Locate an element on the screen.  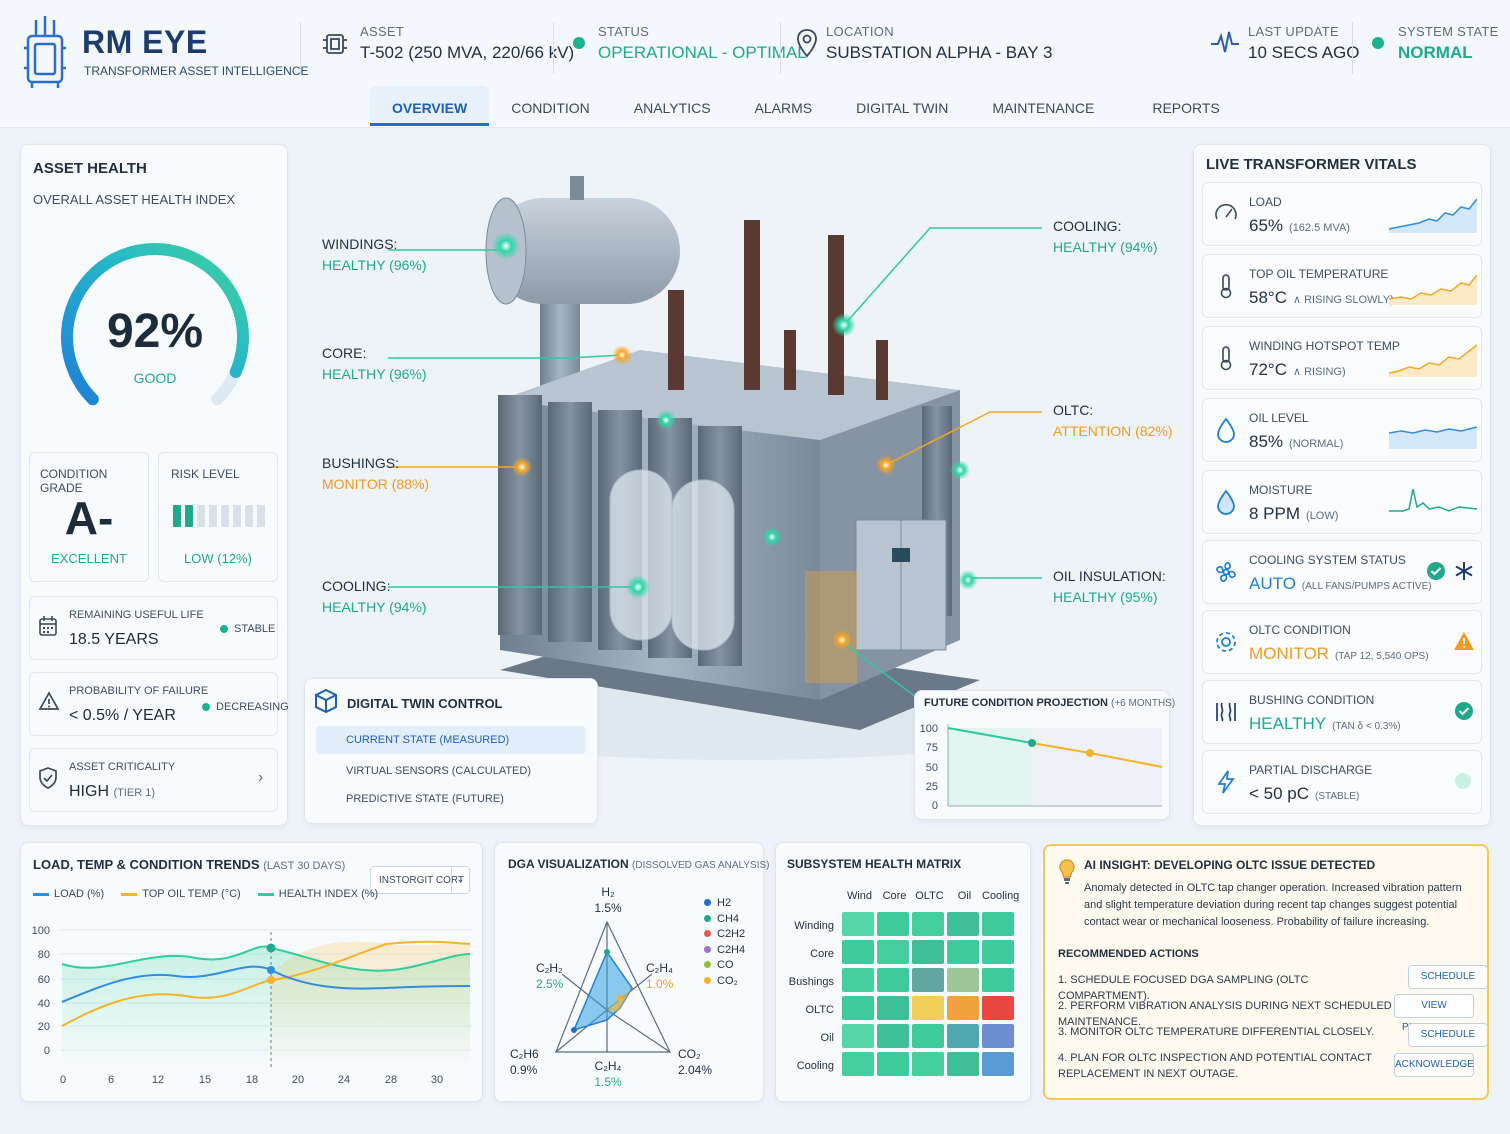
gauge-fill is located at coordinates (155, 324).